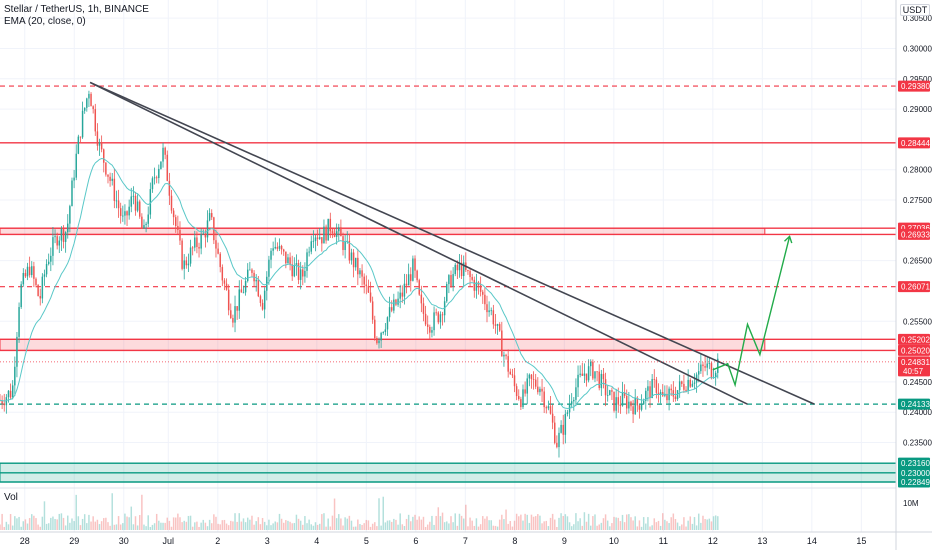  Describe the element at coordinates (915, 287) in the screenshot. I see `level-badge-4-text: 0.26071` at that location.